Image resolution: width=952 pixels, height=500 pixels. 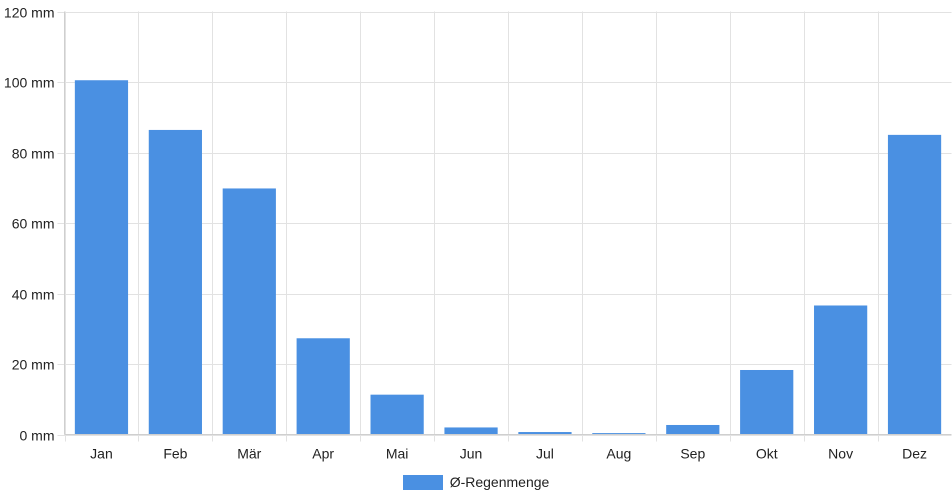 What do you see at coordinates (841, 370) in the screenshot?
I see `bar-Nov` at bounding box center [841, 370].